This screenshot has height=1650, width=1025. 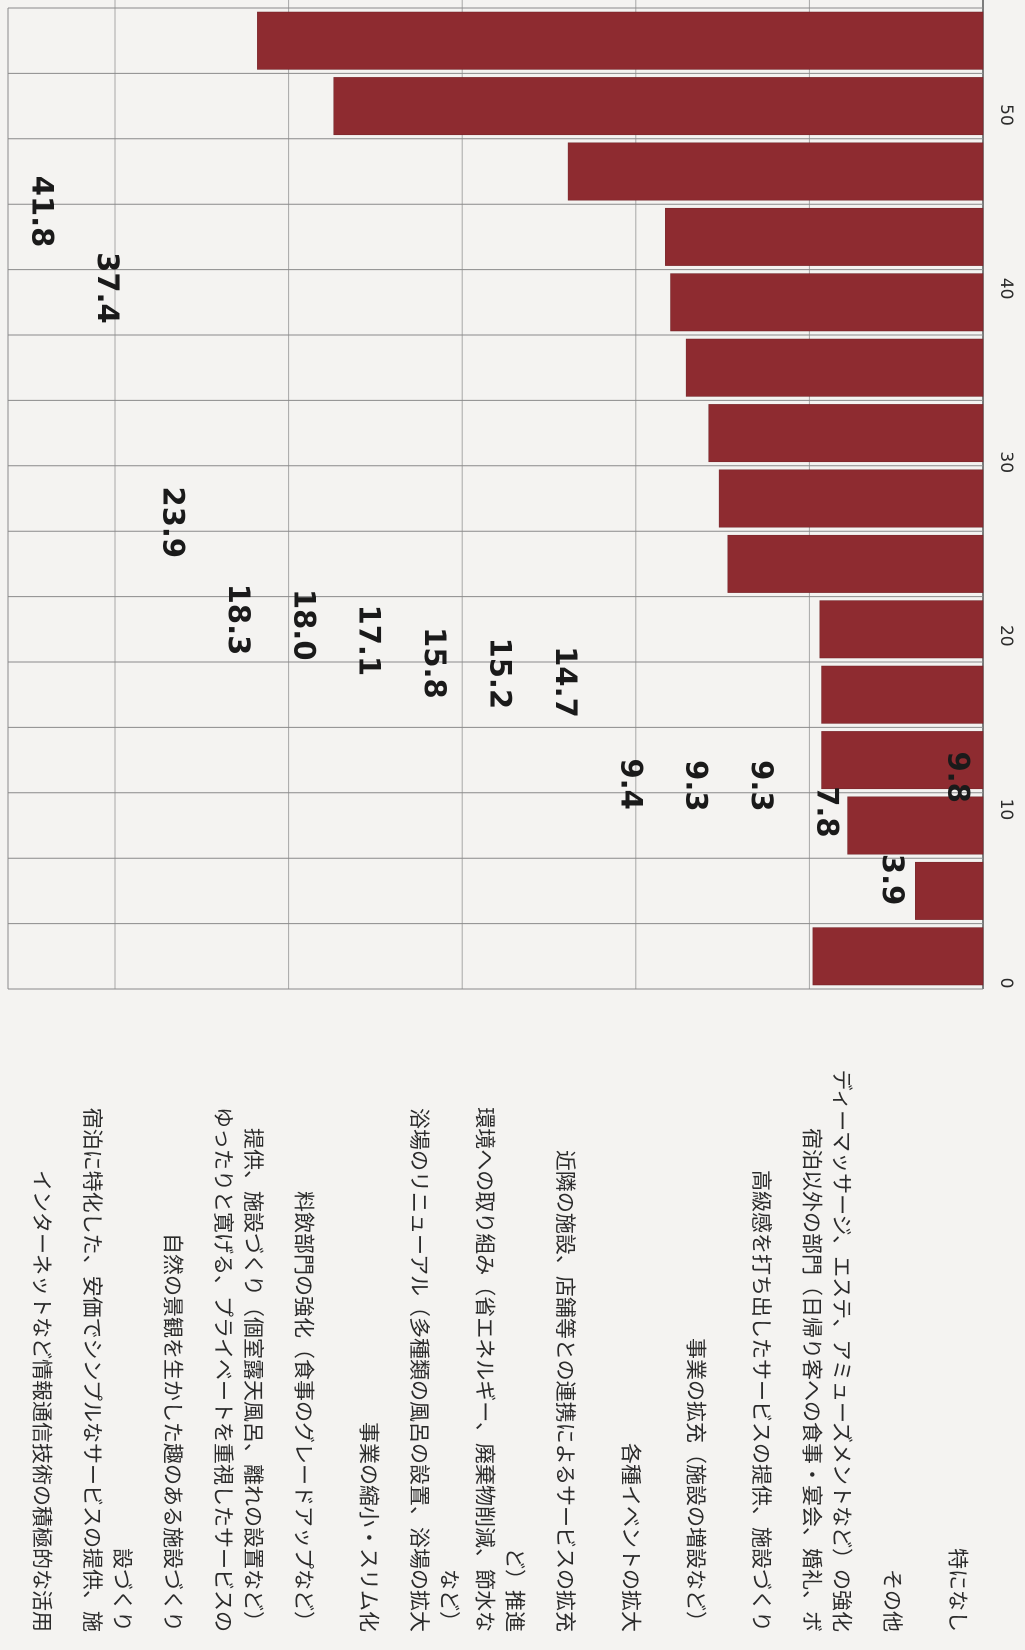 What do you see at coordinates (174, 523) in the screenshot?
I see `value-label: 23.9` at bounding box center [174, 523].